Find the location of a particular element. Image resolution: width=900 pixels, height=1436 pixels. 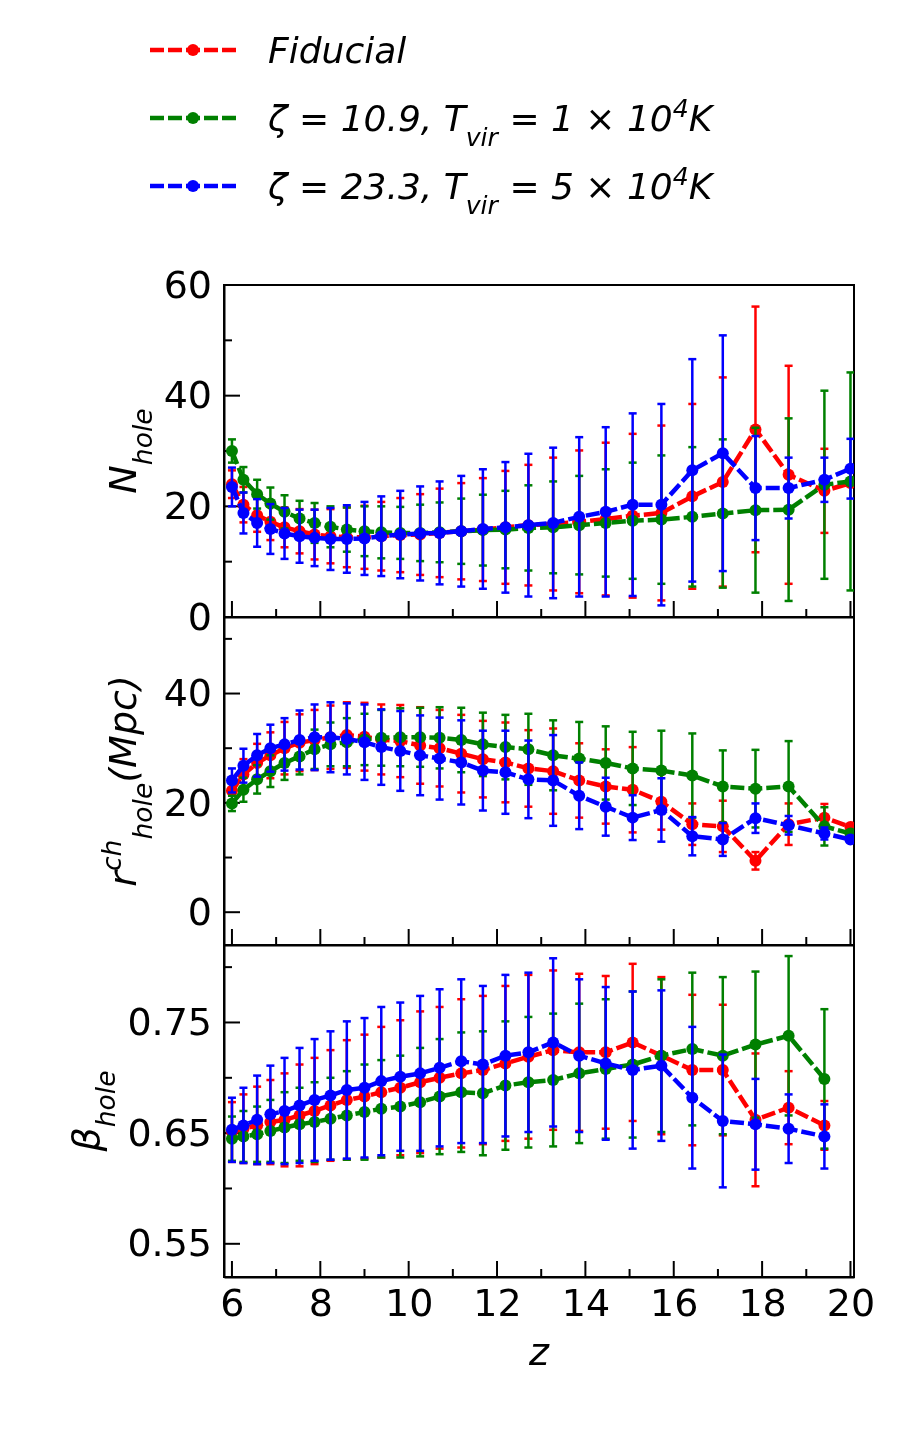

legend-label: Fiducial is located at coordinates (337, 50).